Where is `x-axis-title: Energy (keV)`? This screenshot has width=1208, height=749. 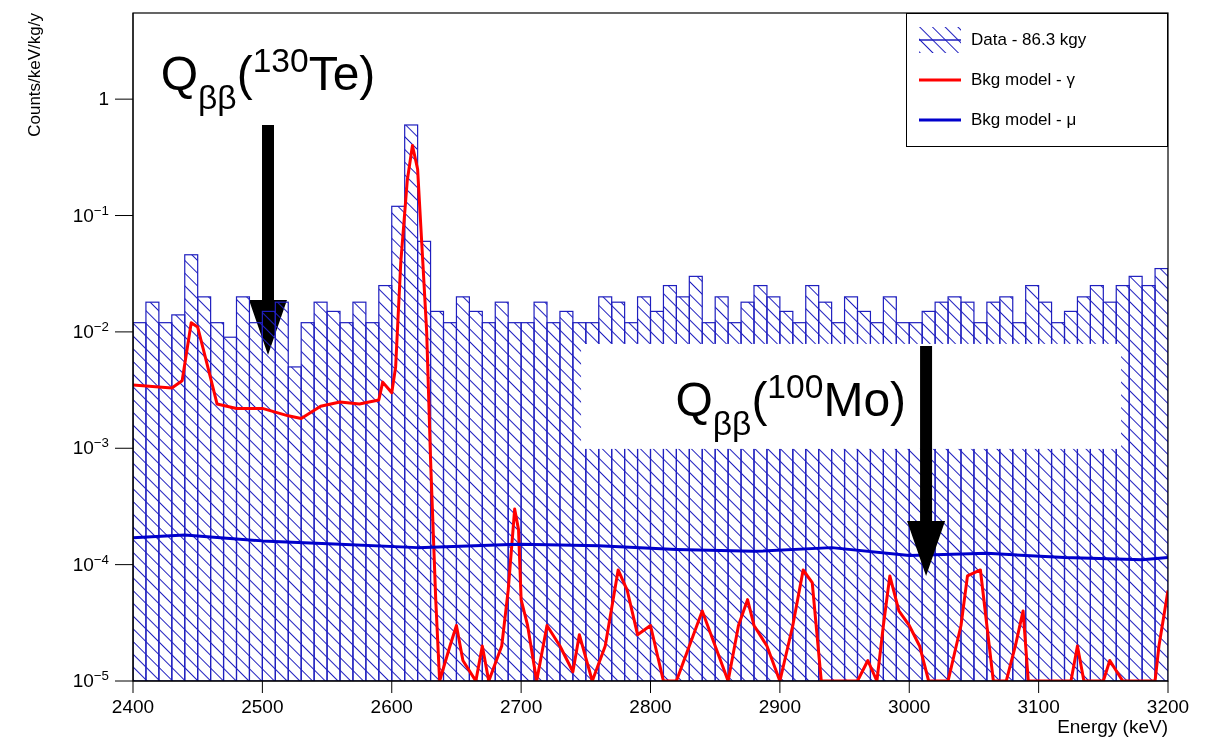
x-axis-title: Energy (keV) is located at coordinates (1112, 726).